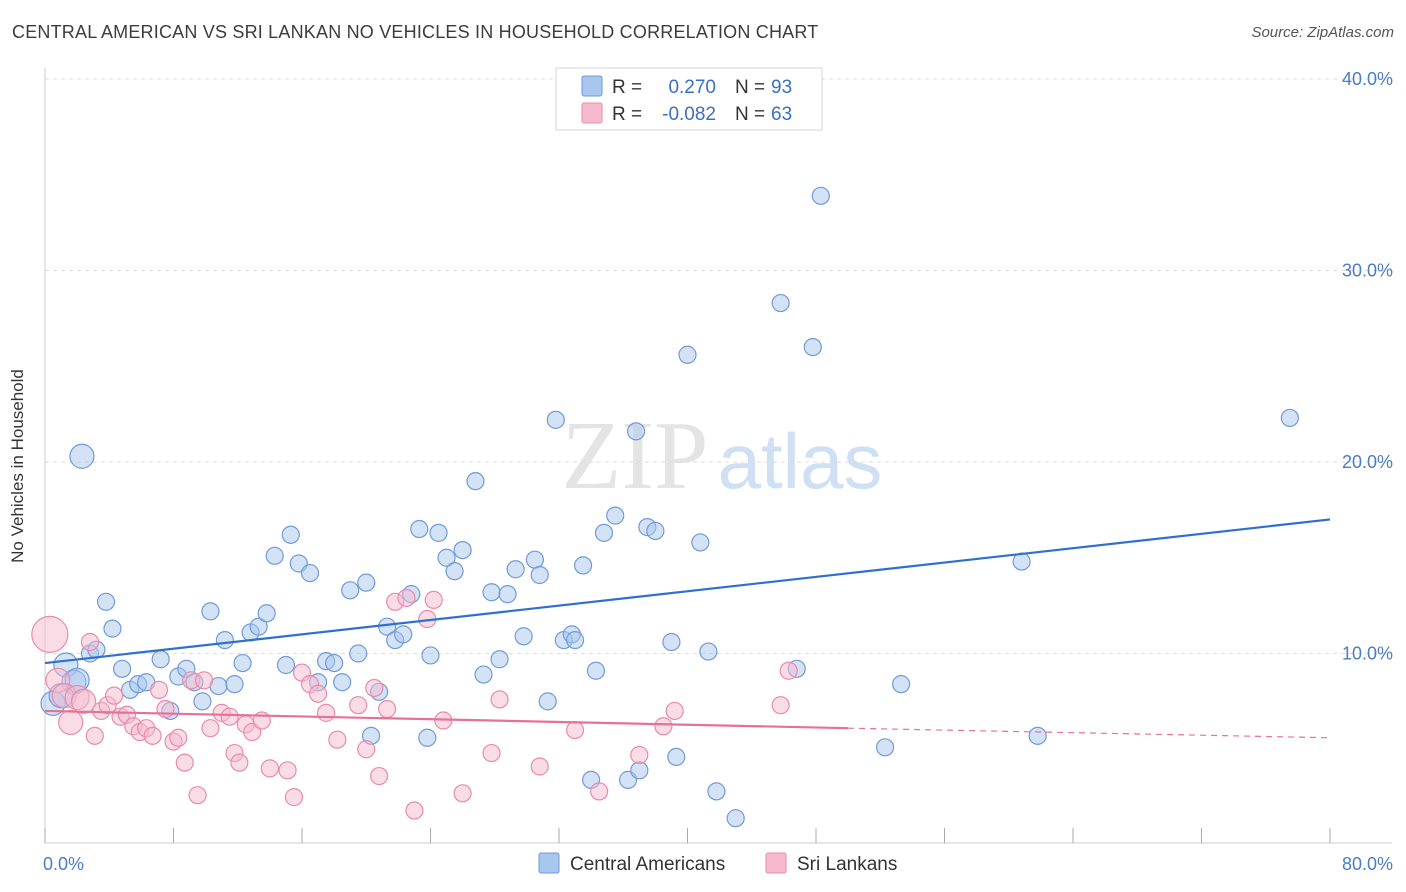  I want to click on x-tick-labels: 0.0% 80.0%, so click(718, 864).